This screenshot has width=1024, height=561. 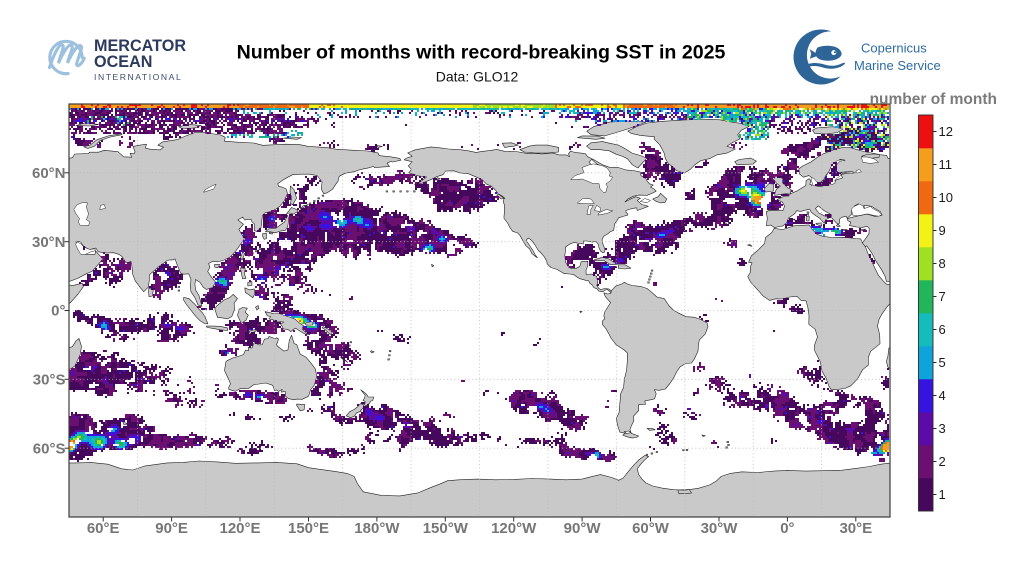 What do you see at coordinates (942, 461) in the screenshot?
I see `svg-text: 2` at bounding box center [942, 461].